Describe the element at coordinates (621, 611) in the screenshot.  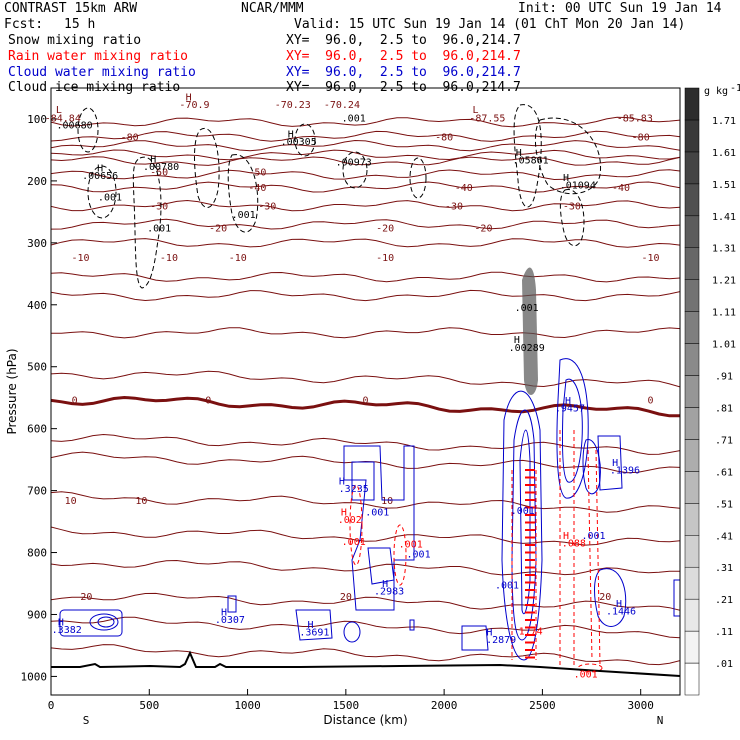
I see `contour-annotation: .1446` at that location.